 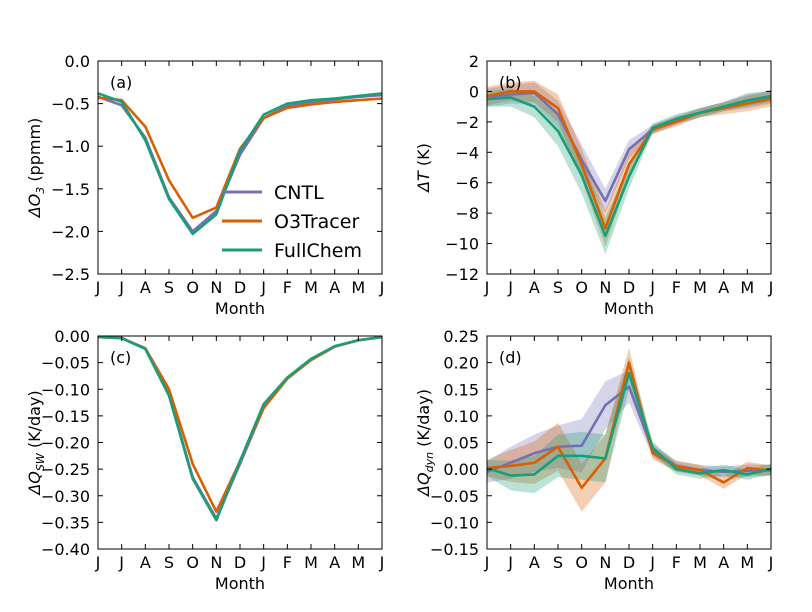 What do you see at coordinates (461, 389) in the screenshot?
I see `y-tick-label: 0.15` at bounding box center [461, 389].